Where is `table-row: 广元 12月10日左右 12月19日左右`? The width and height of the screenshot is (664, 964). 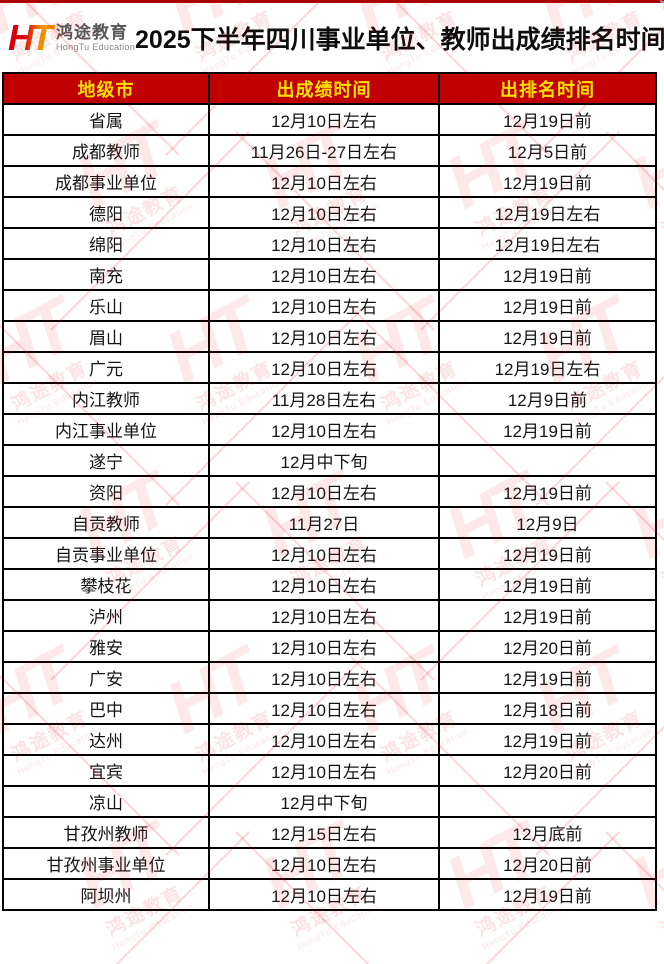 table-row: 广元 12月10日左右 12月19日左右 is located at coordinates (329, 367).